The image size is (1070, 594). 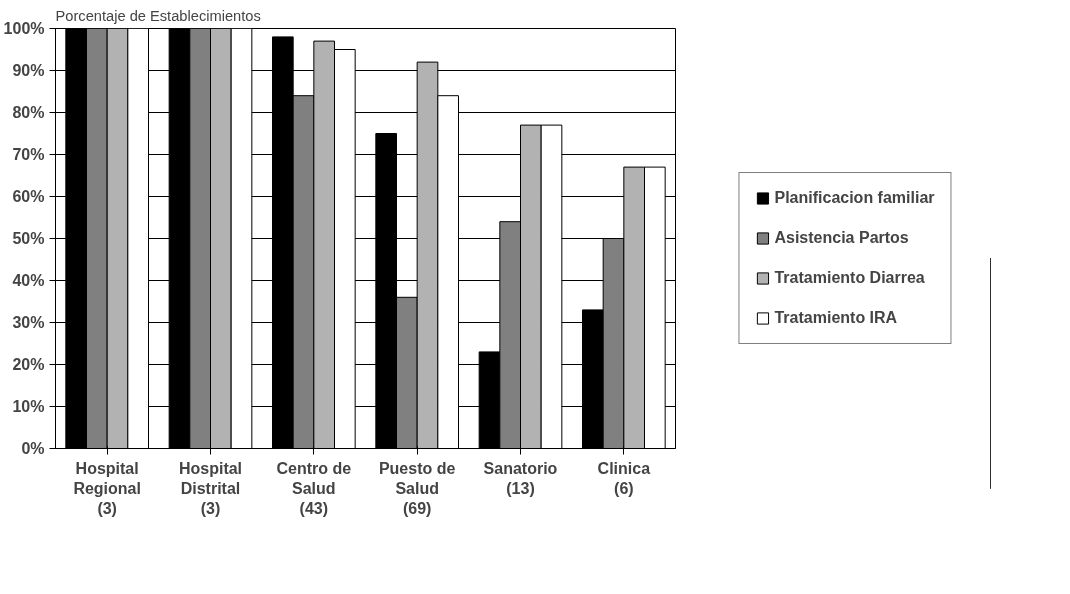 I want to click on y-tick-label: 90%, so click(x=28, y=70).